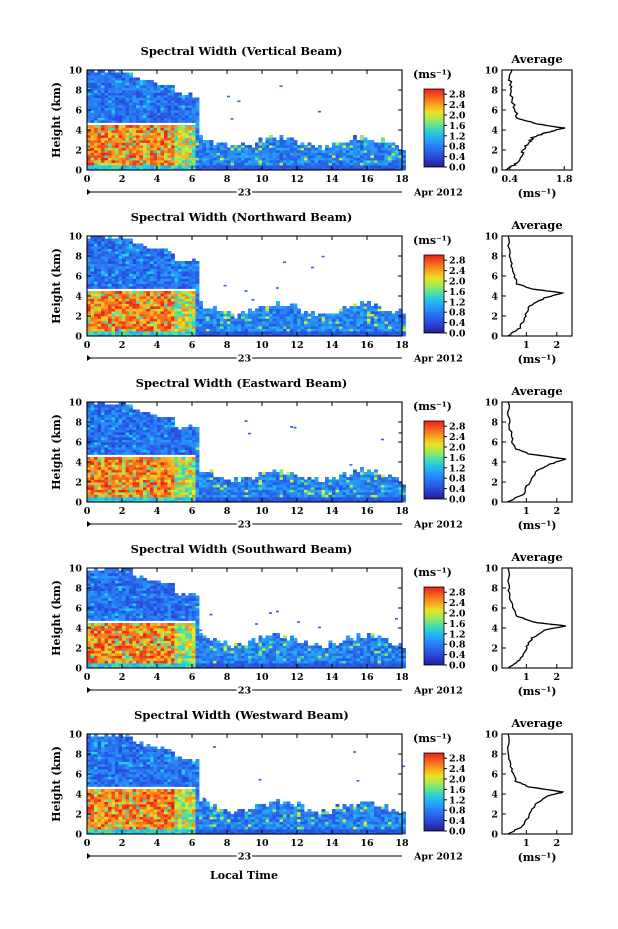  Describe the element at coordinates (536, 286) in the screenshot. I see `average-profile-line` at that location.